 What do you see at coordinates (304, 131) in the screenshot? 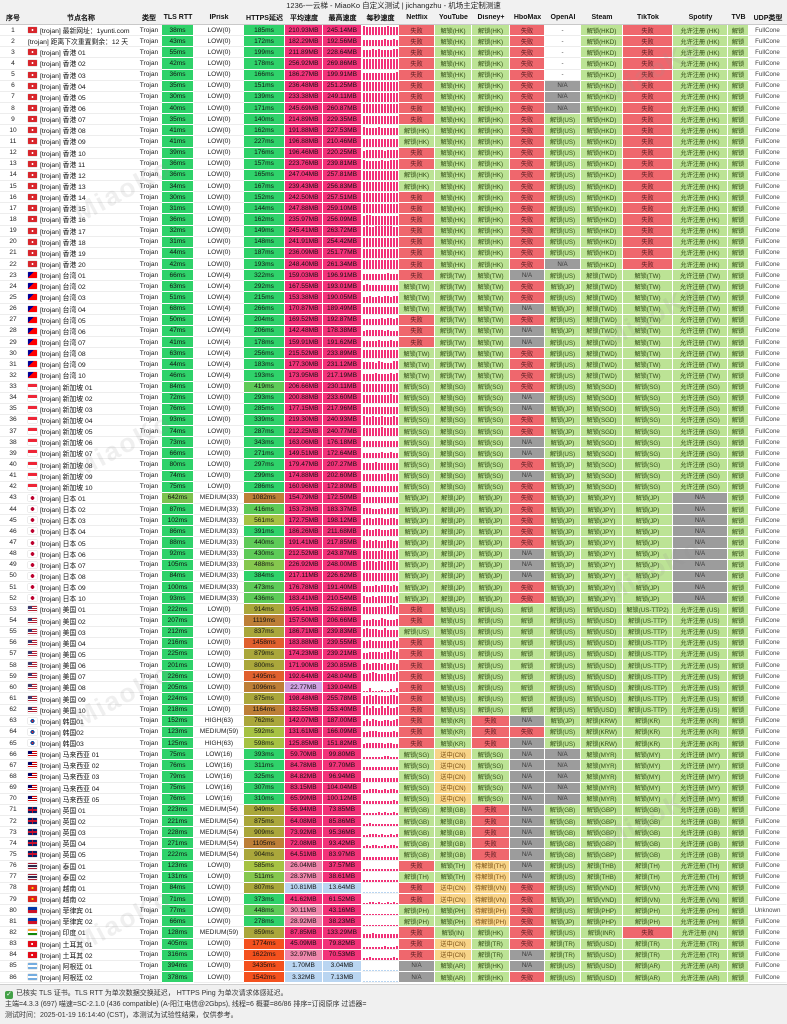
I see `cell-avg-speed: 191.88MB` at bounding box center [304, 131].